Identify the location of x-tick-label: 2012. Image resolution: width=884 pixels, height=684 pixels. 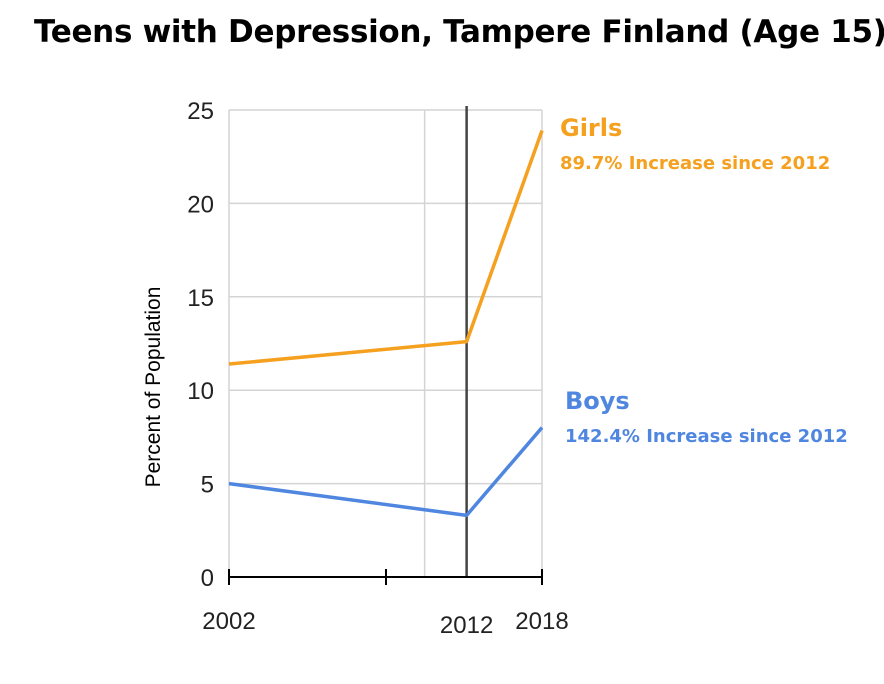
(466, 625).